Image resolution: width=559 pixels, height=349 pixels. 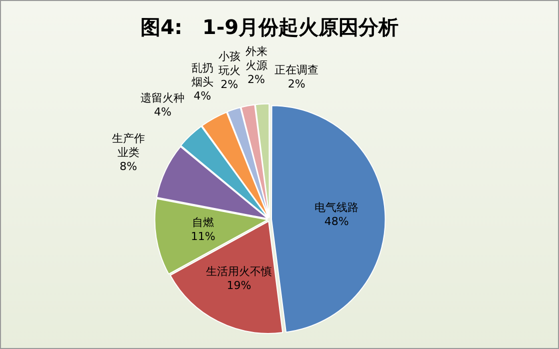 I want to click on slice-label: 小孩玩火, so click(x=229, y=63).